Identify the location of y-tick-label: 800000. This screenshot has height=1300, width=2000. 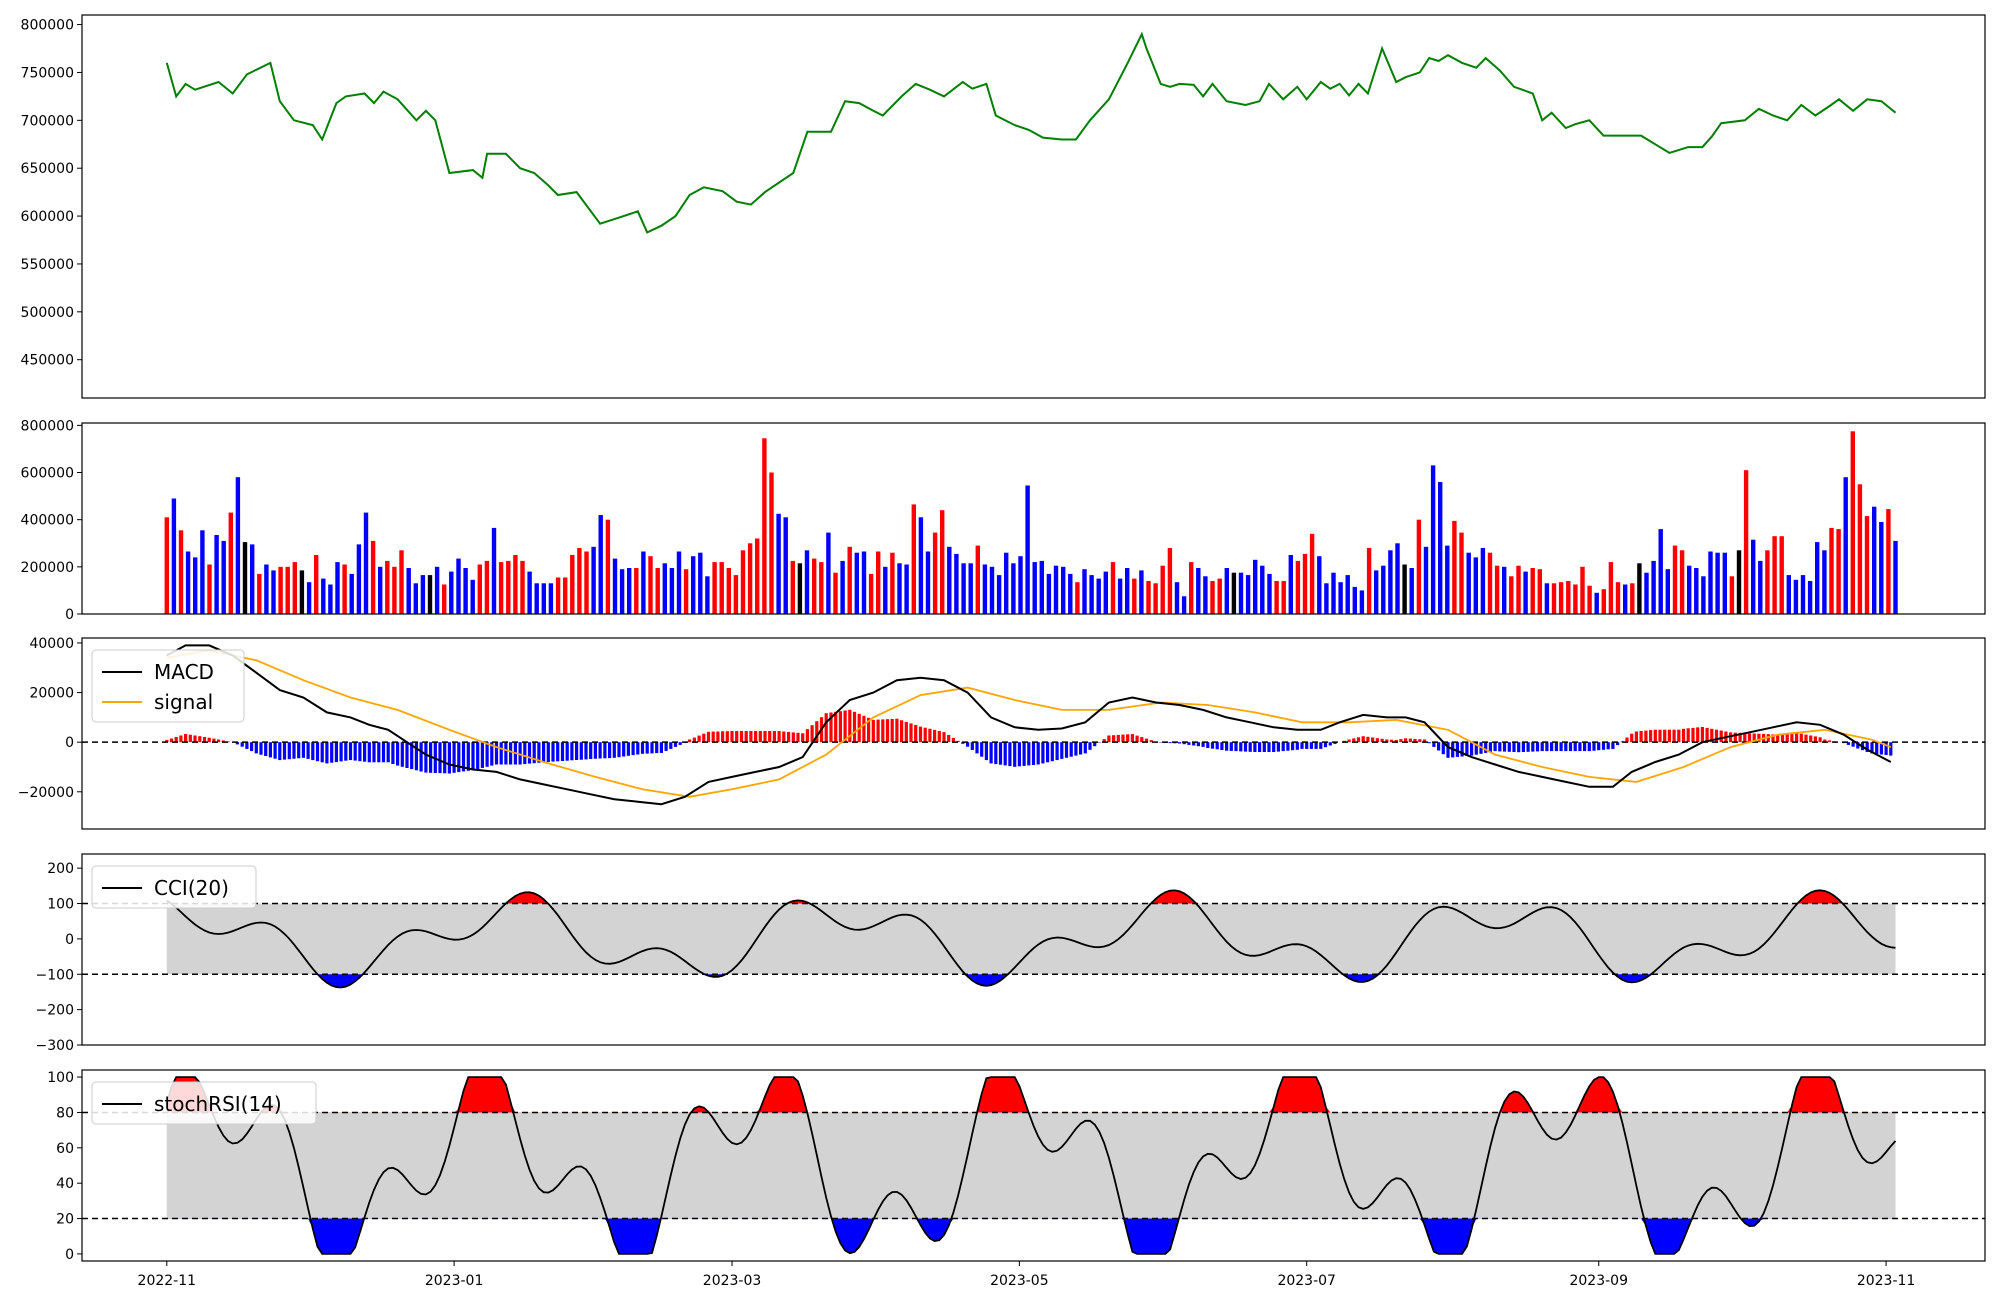
(47, 26).